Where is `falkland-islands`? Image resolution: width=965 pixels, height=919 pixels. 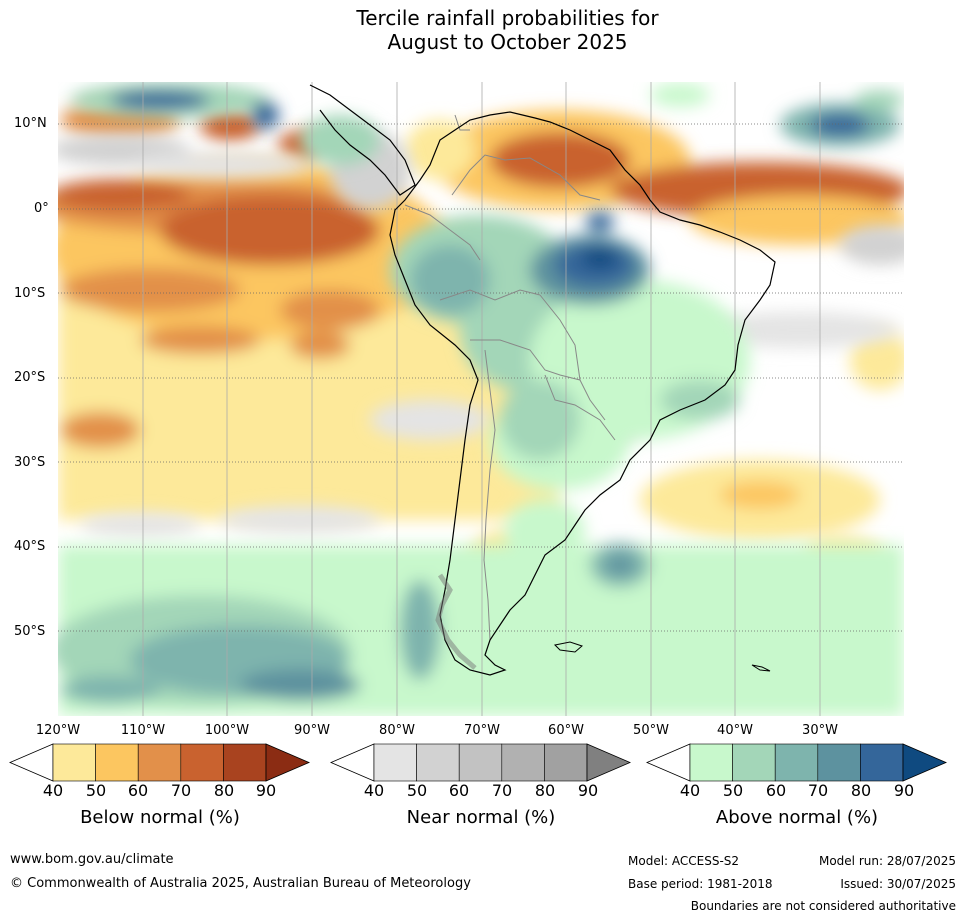
falkland-islands is located at coordinates (568, 647).